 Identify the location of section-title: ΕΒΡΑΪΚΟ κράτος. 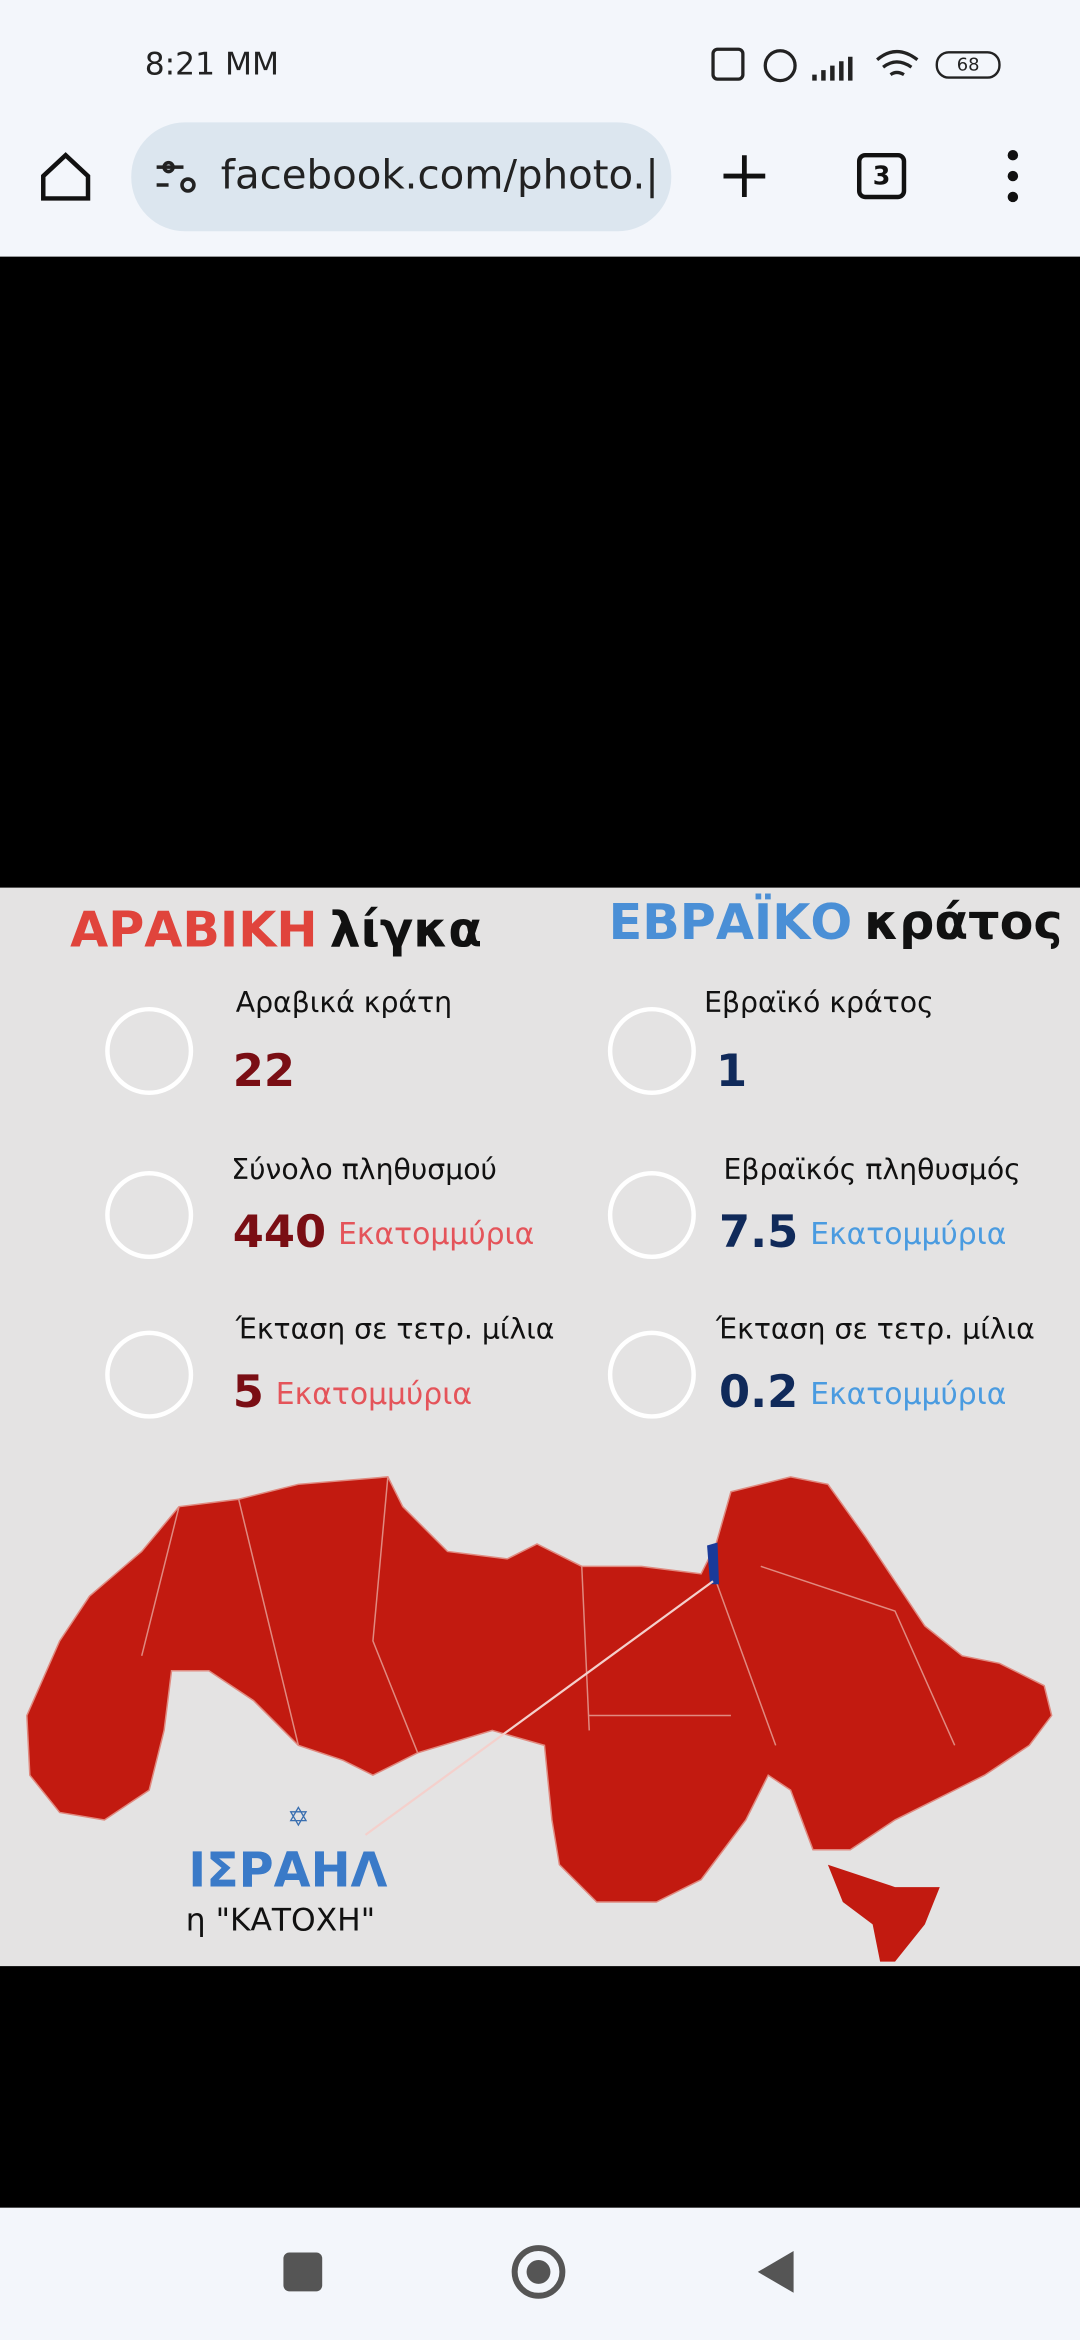
(836, 921).